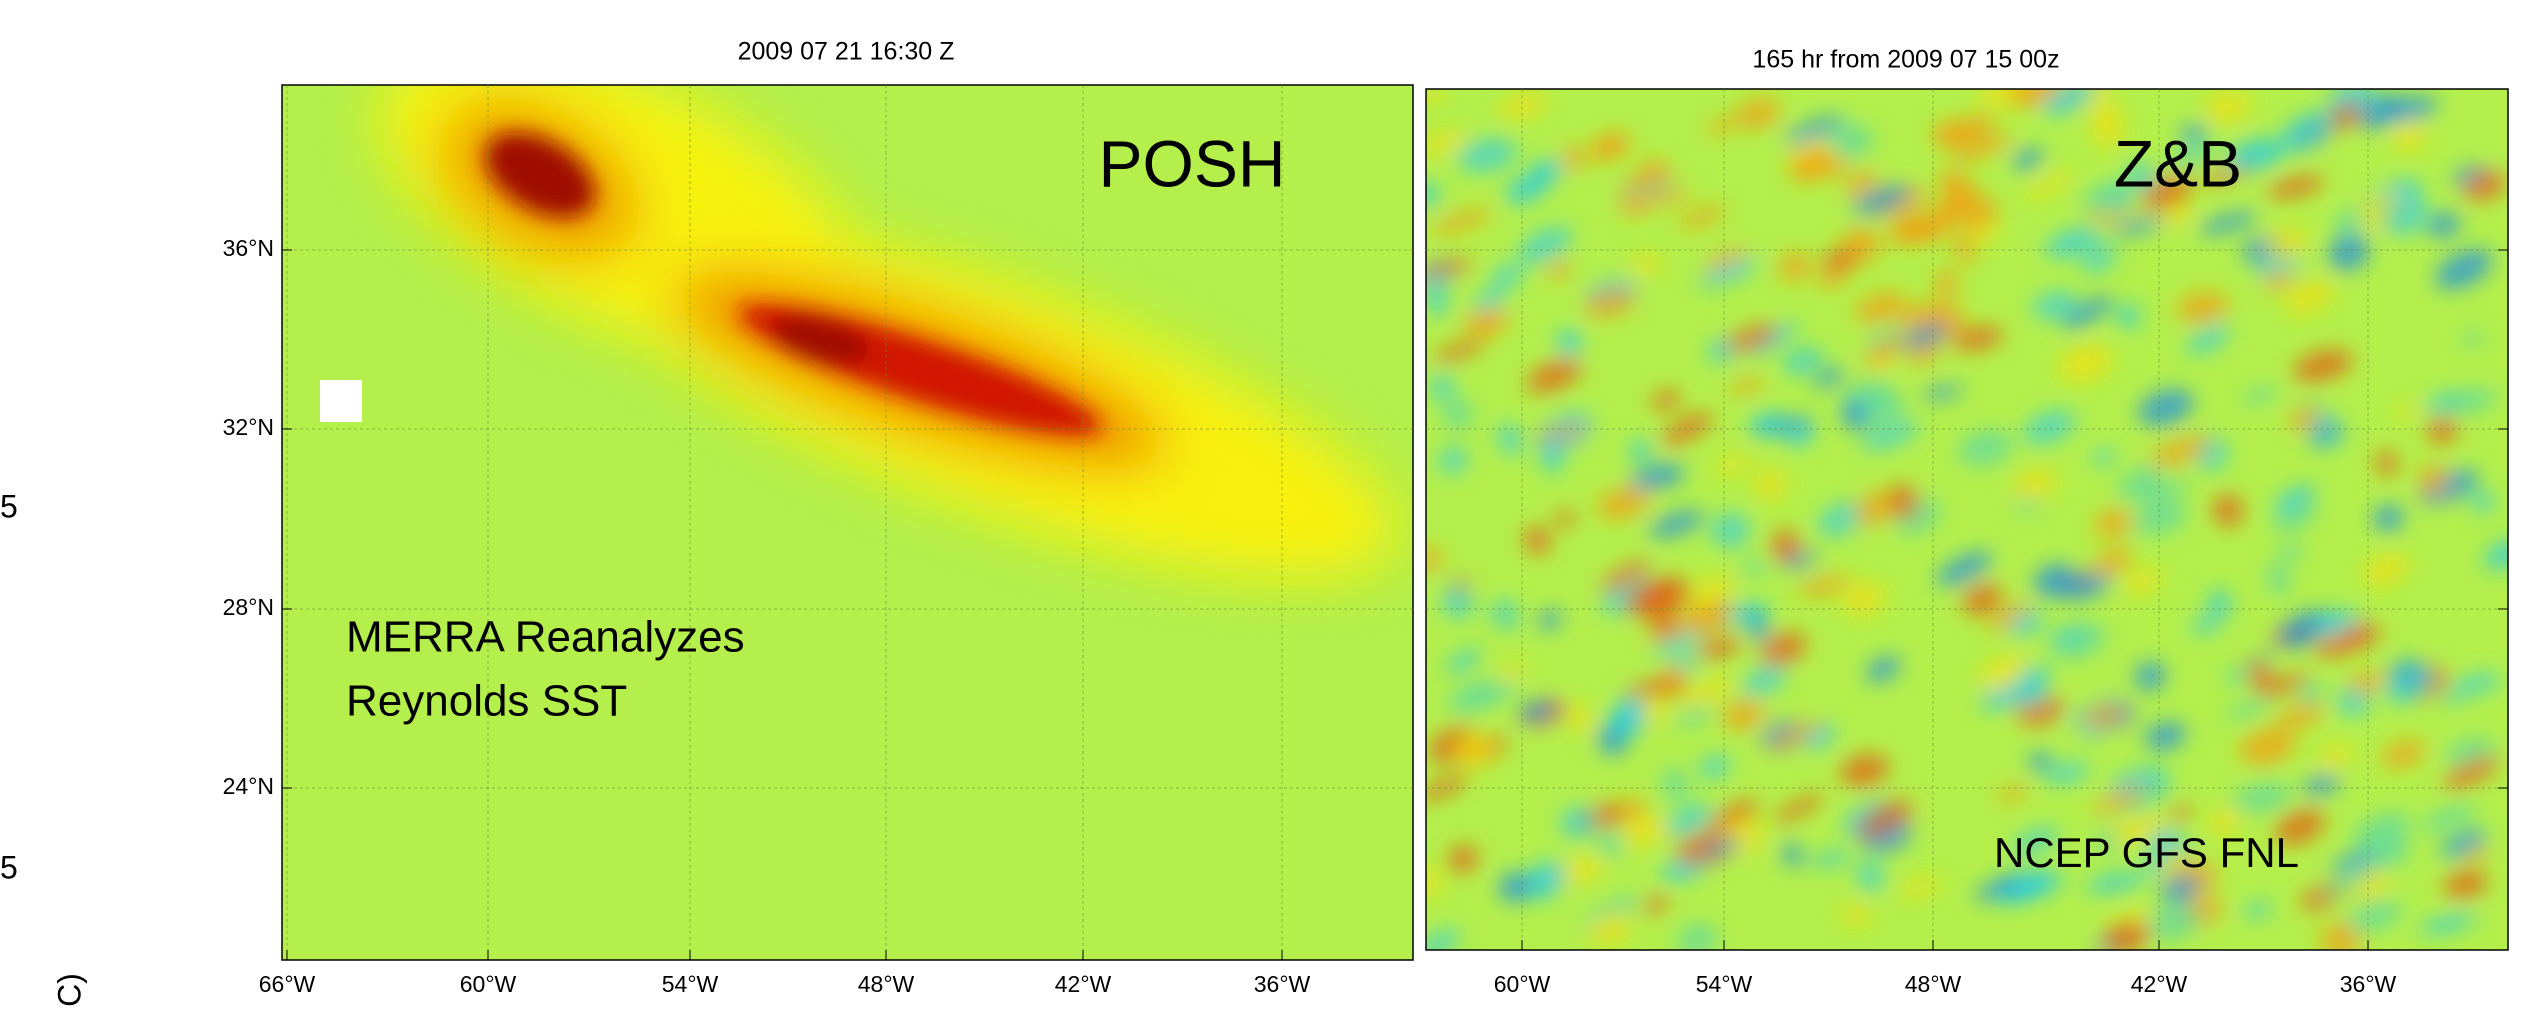  Describe the element at coordinates (1522, 984) in the screenshot. I see `x-tick-label: 60°W` at that location.